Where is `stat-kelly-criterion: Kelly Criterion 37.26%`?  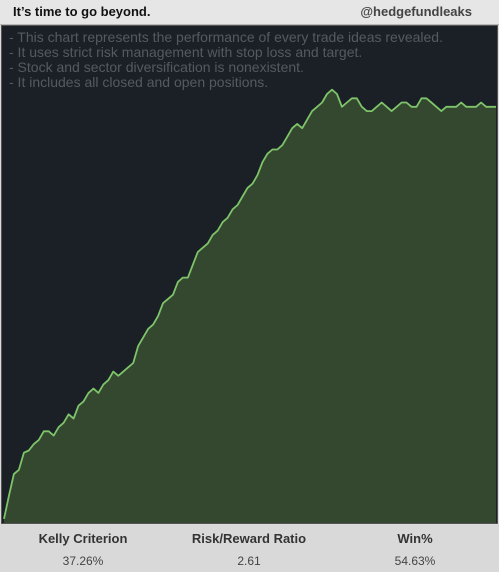 stat-kelly-criterion: Kelly Criterion 37.26% is located at coordinates (83, 546).